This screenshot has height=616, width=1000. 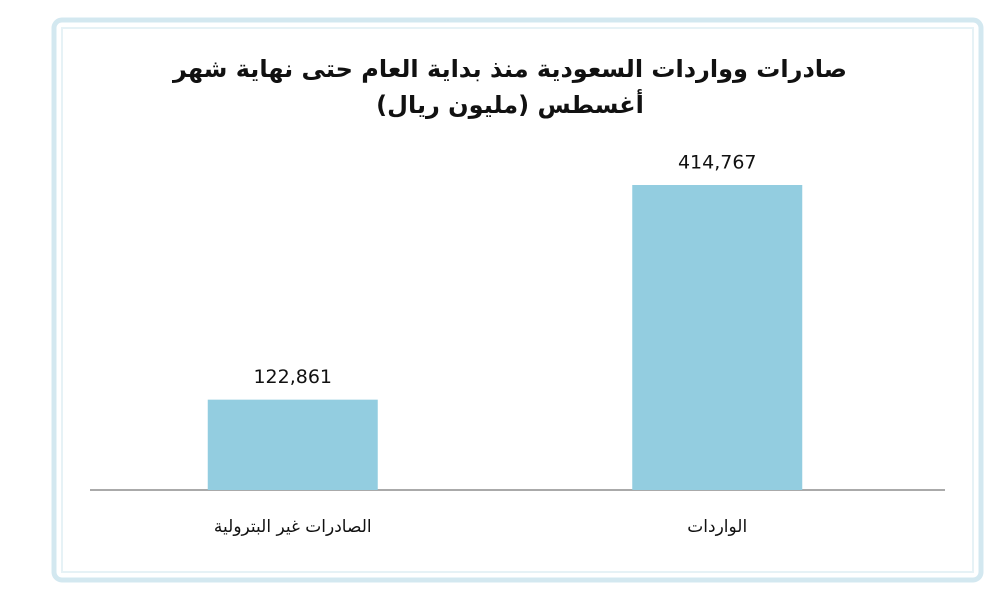 What do you see at coordinates (717, 163) in the screenshot?
I see `value-label: 414,767` at bounding box center [717, 163].